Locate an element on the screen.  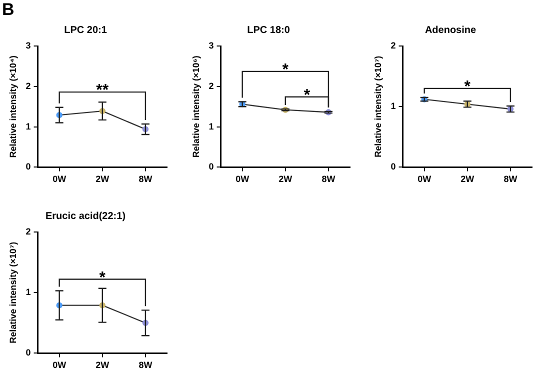
chart-title: Erucic acid(22:1) is located at coordinates (85, 216).